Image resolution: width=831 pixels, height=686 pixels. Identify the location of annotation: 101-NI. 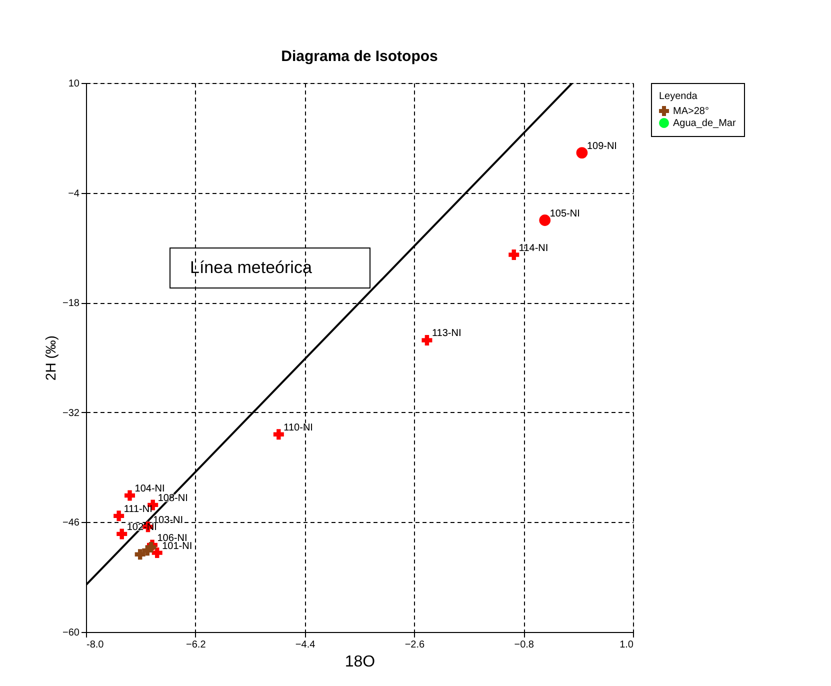
(177, 546).